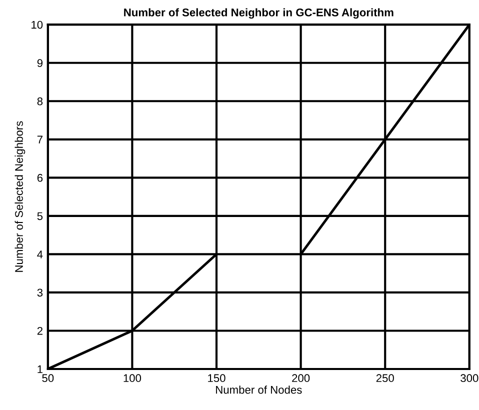 The image size is (479, 410). What do you see at coordinates (301, 378) in the screenshot?
I see `x-tick-label: 200` at bounding box center [301, 378].